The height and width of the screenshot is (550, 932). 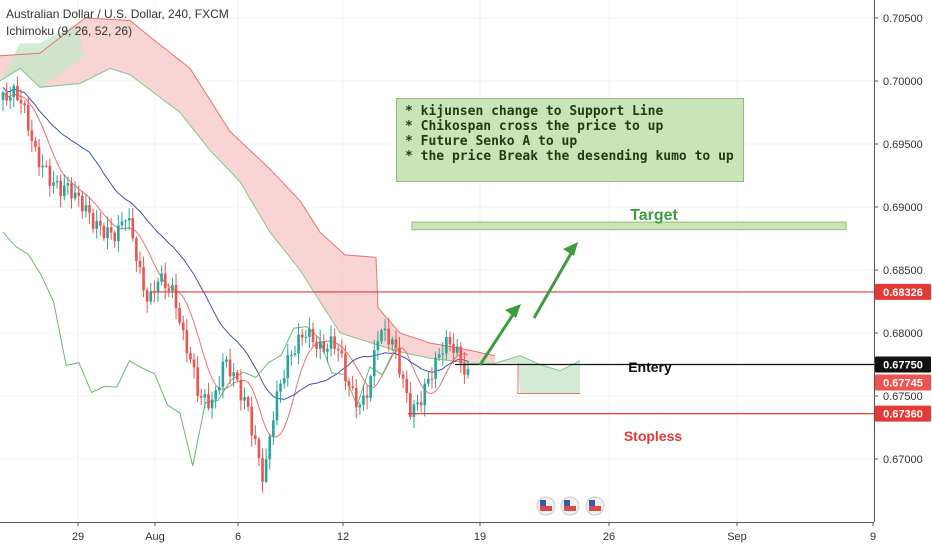 I want to click on x-tick-label: 9, so click(x=873, y=537).